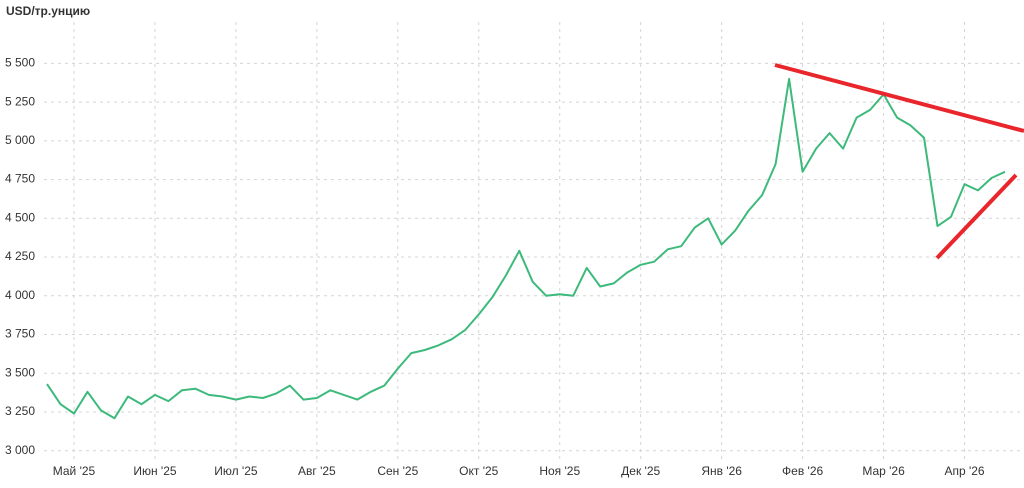 This screenshot has height=488, width=1024. Describe the element at coordinates (20, 411) in the screenshot. I see `y-tick-label: 3 250` at that location.